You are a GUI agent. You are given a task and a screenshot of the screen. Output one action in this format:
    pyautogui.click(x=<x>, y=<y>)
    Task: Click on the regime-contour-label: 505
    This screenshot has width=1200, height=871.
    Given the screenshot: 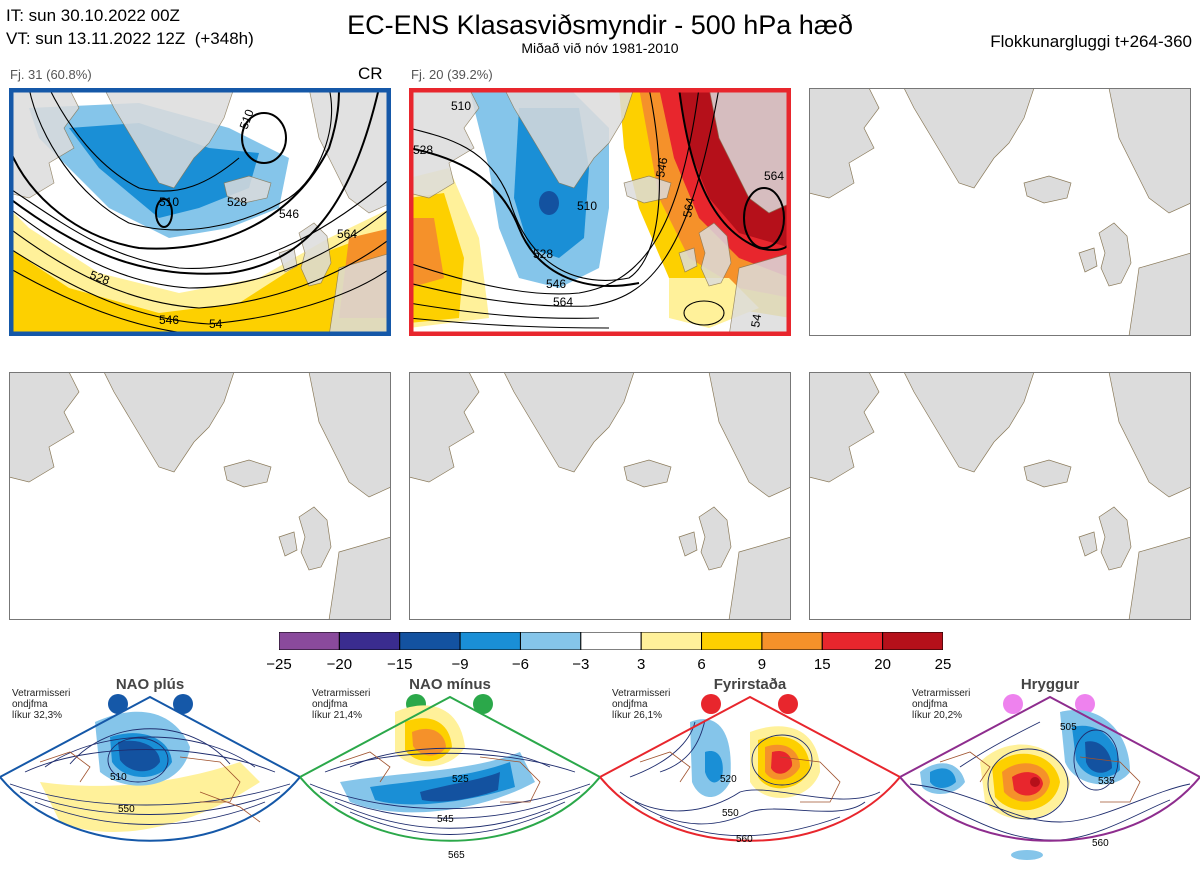 What is the action you would take?
    pyautogui.click(x=1068, y=727)
    